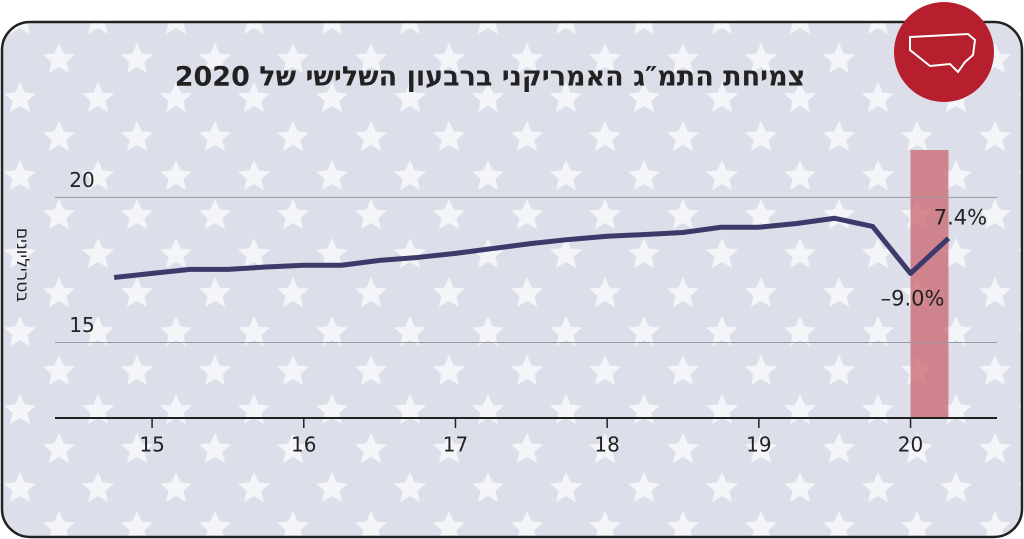  What do you see at coordinates (910, 445) in the screenshot?
I see `x-tick-label: 20` at bounding box center [910, 445].